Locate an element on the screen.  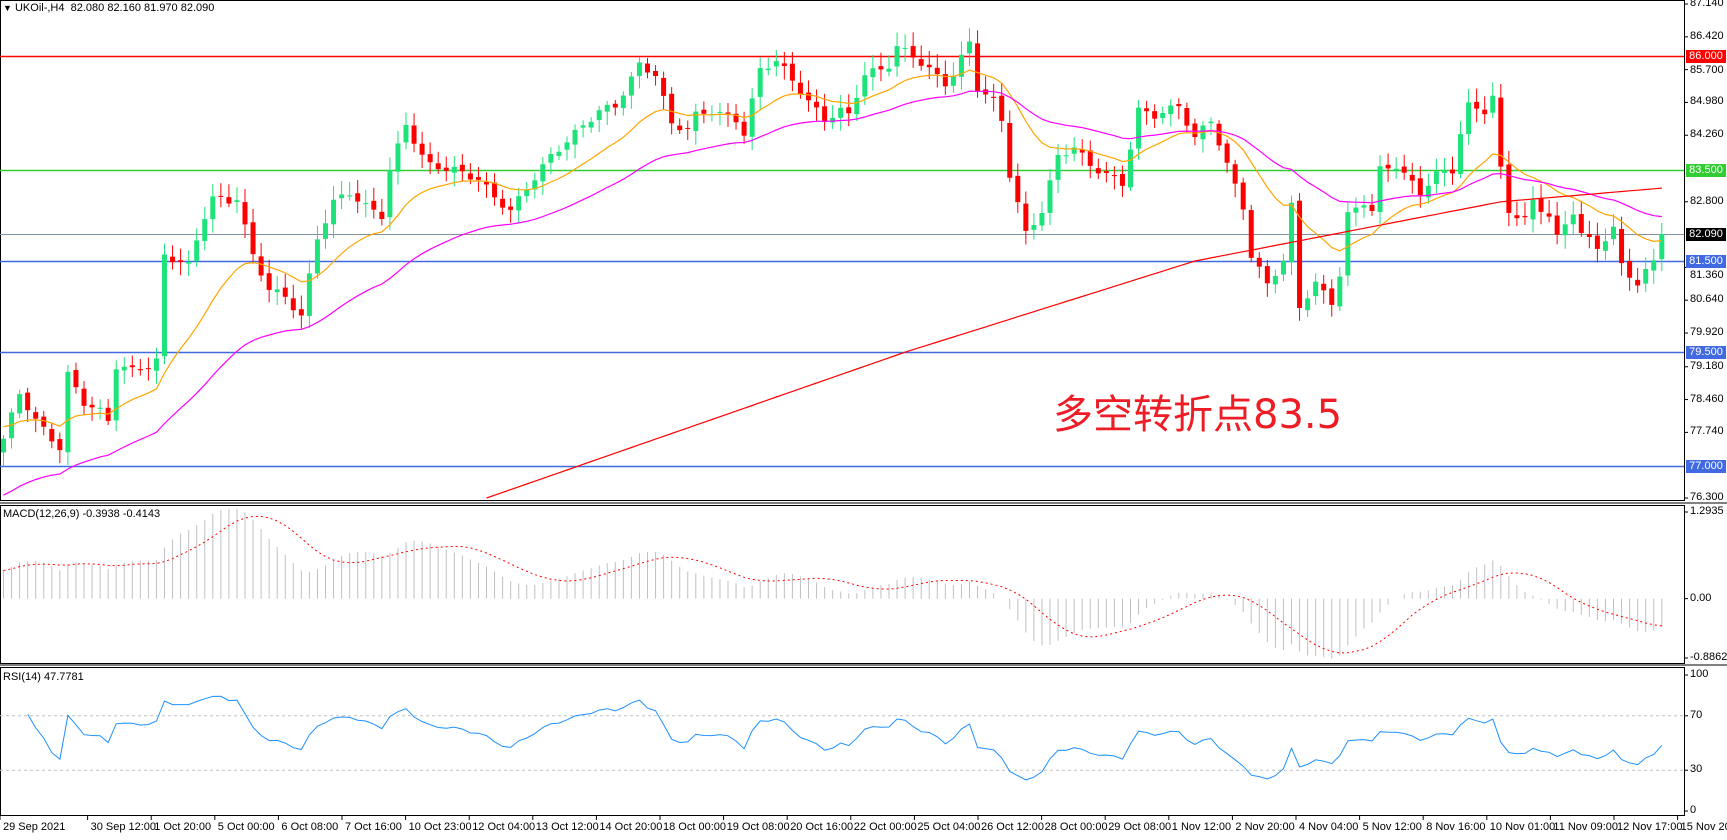
level-tag: 86.000 is located at coordinates (1706, 56).